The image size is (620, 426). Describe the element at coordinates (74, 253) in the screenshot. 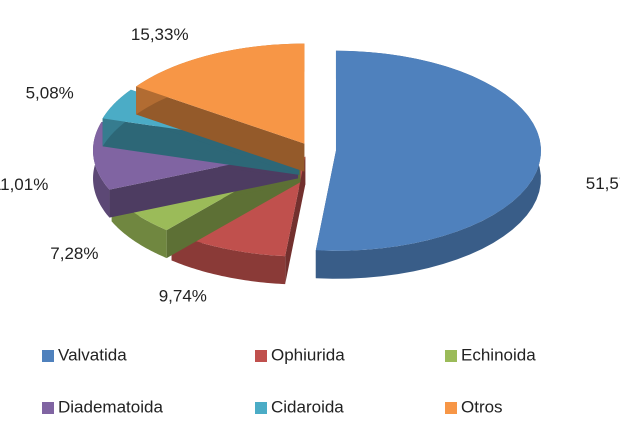

I see `data-label: 7,28%` at that location.